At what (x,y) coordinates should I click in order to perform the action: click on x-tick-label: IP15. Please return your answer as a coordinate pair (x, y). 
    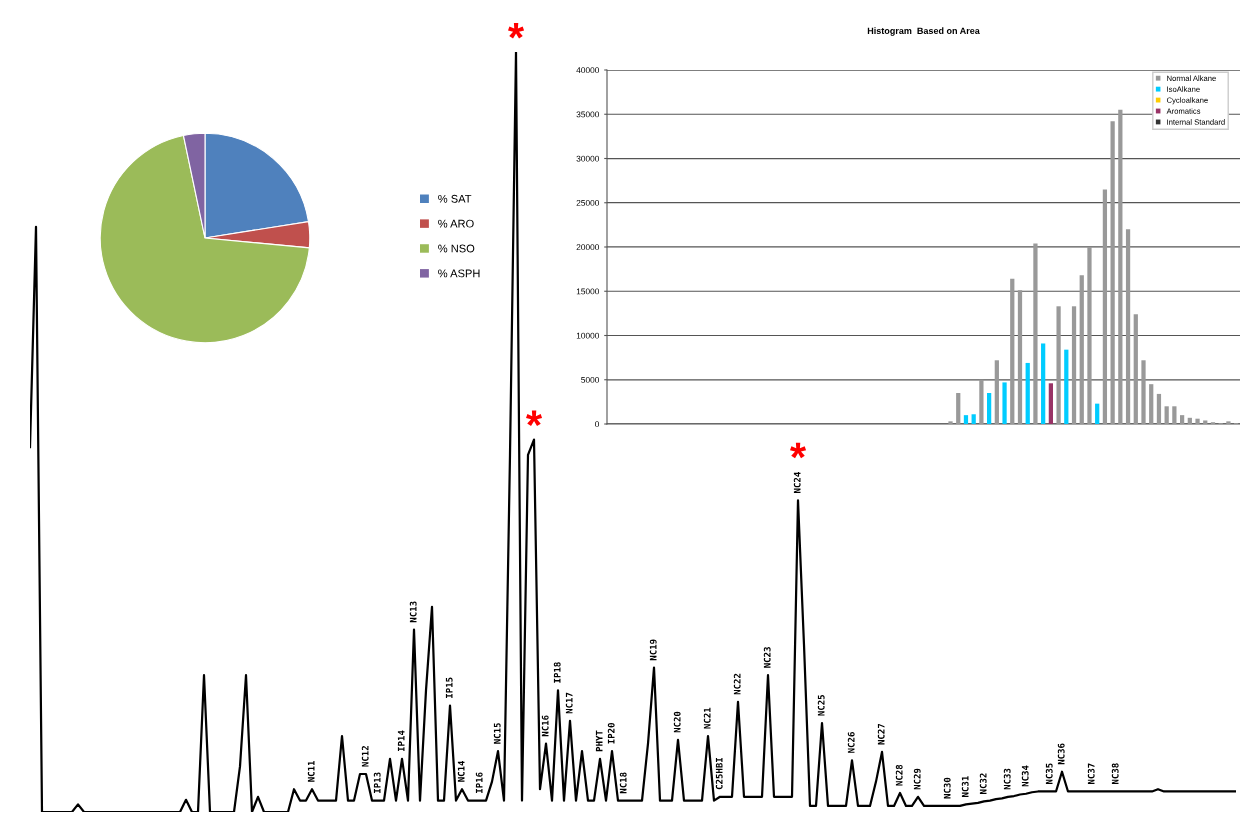
    Looking at the image, I should click on (449, 687).